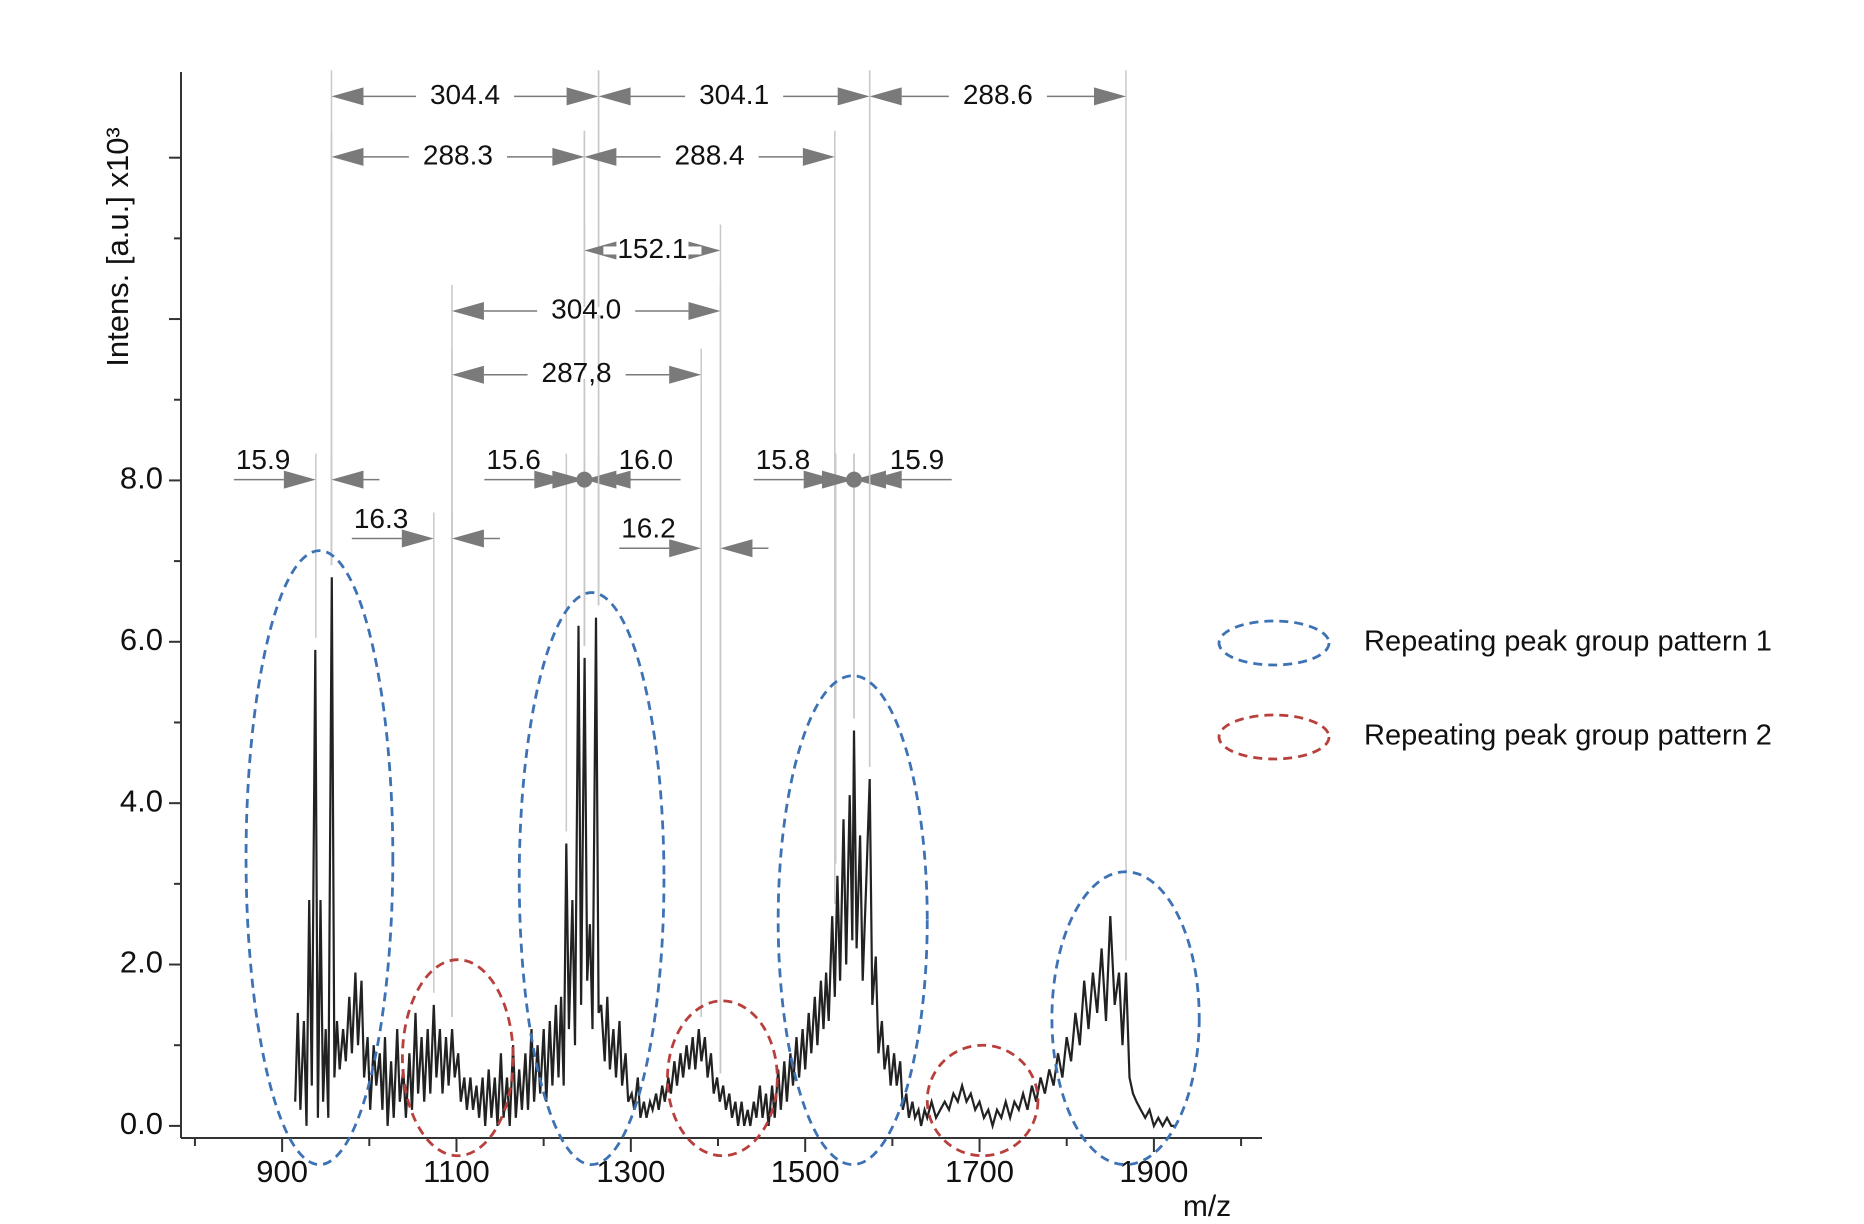 Image resolution: width=1864 pixels, height=1224 pixels. I want to click on dimension-label: 16.0, so click(646, 459).